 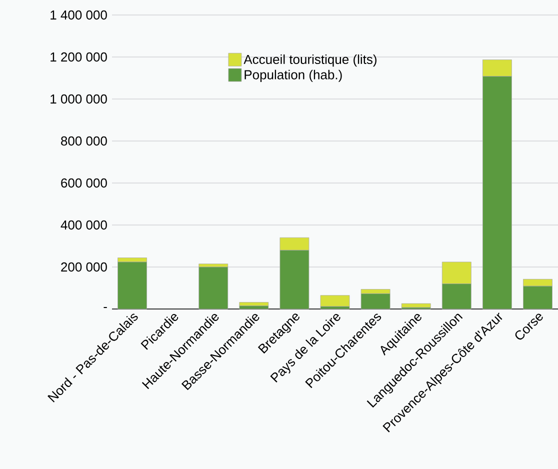 I want to click on y-tick-label: 1 200 000, so click(x=78, y=57).